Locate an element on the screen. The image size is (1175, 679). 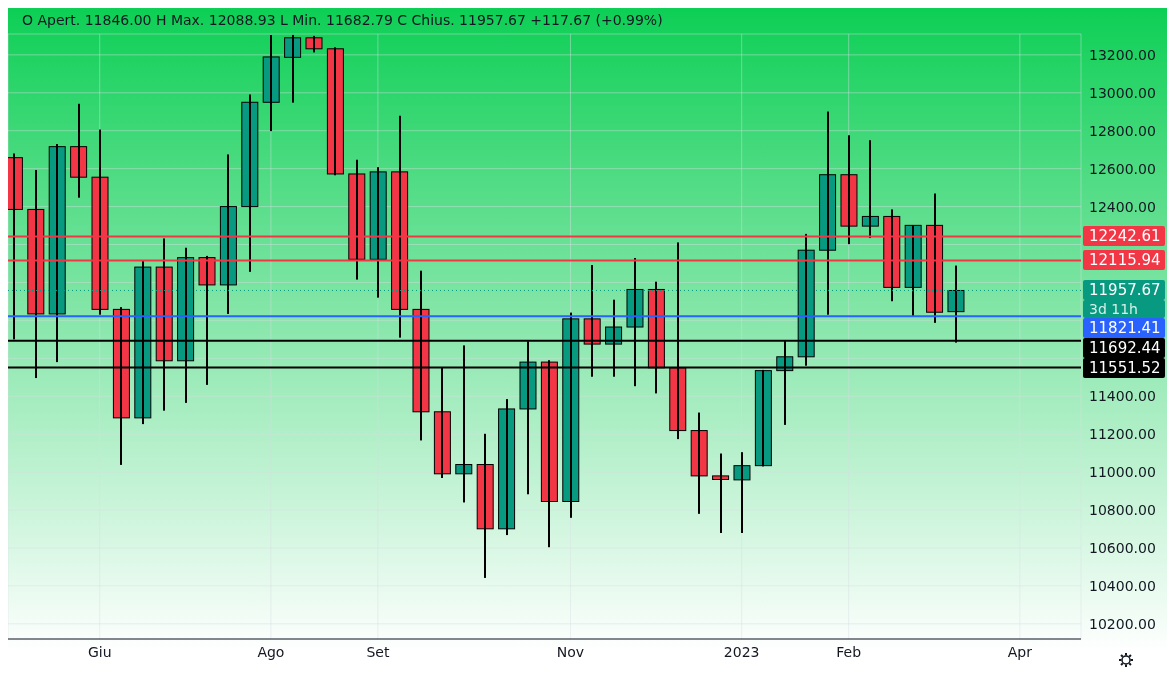
x-tick-label: Apr is located at coordinates (1020, 651).